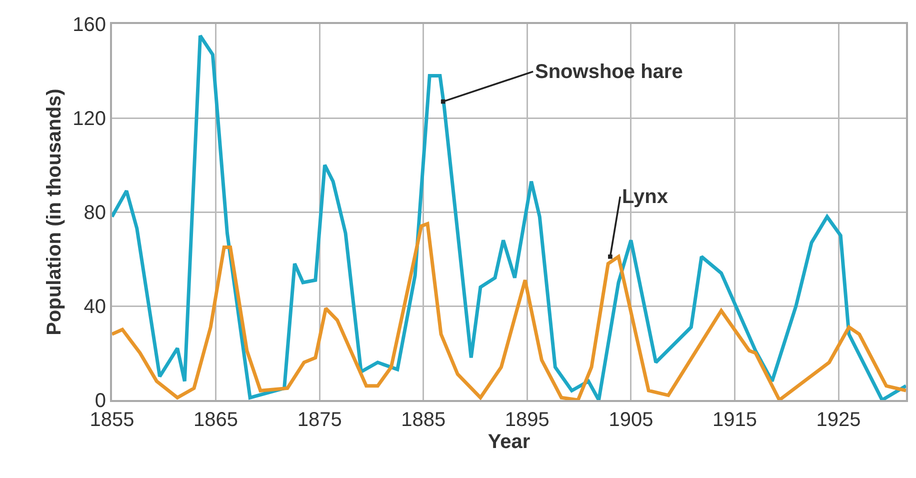 The height and width of the screenshot is (478, 916). Describe the element at coordinates (112, 420) in the screenshot. I see `x-tick-label: 1855` at that location.